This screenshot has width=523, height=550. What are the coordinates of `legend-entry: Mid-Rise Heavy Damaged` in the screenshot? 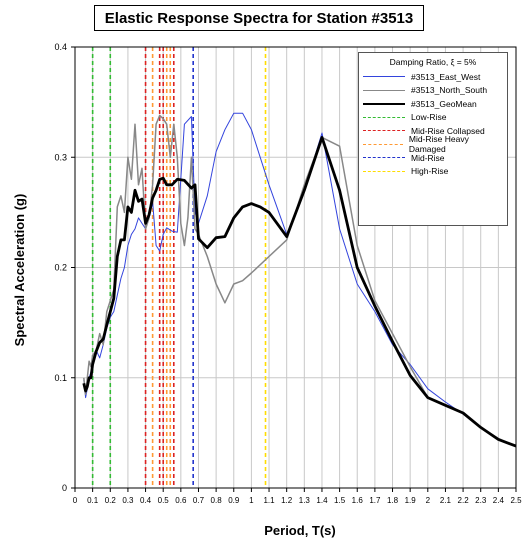 It's located at (433, 144).